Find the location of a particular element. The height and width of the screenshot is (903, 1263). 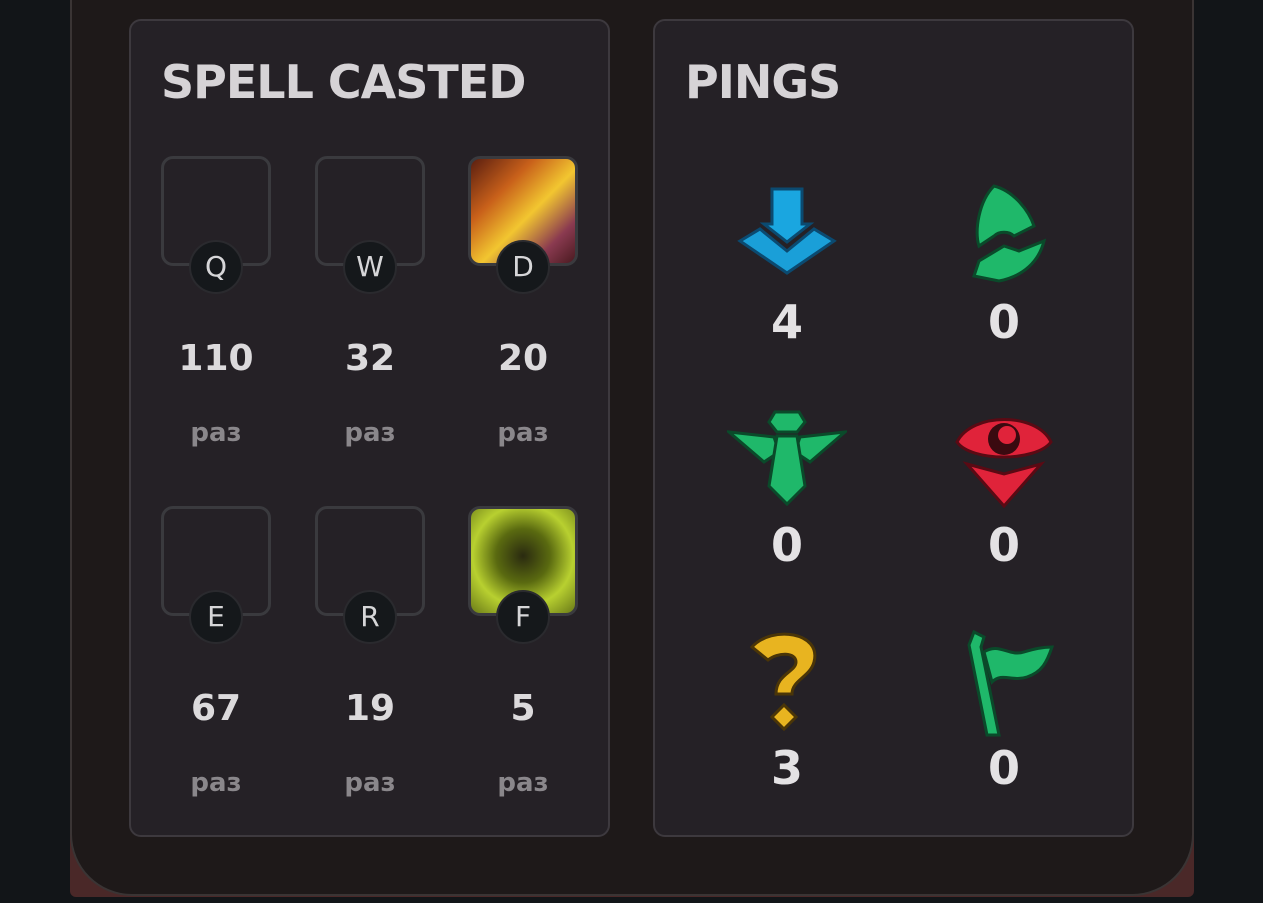

ping-missing: 3 is located at coordinates (787, 711).